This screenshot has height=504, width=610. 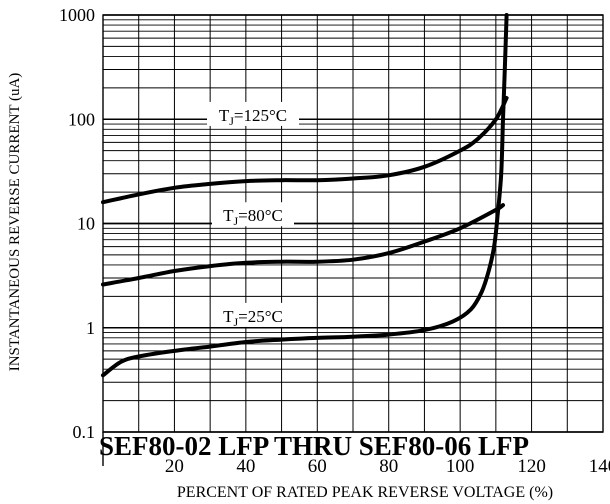 I want to click on watermark-text: SEF80-02 LFP THRU SEF80-06 LFP, so click(x=314, y=446).